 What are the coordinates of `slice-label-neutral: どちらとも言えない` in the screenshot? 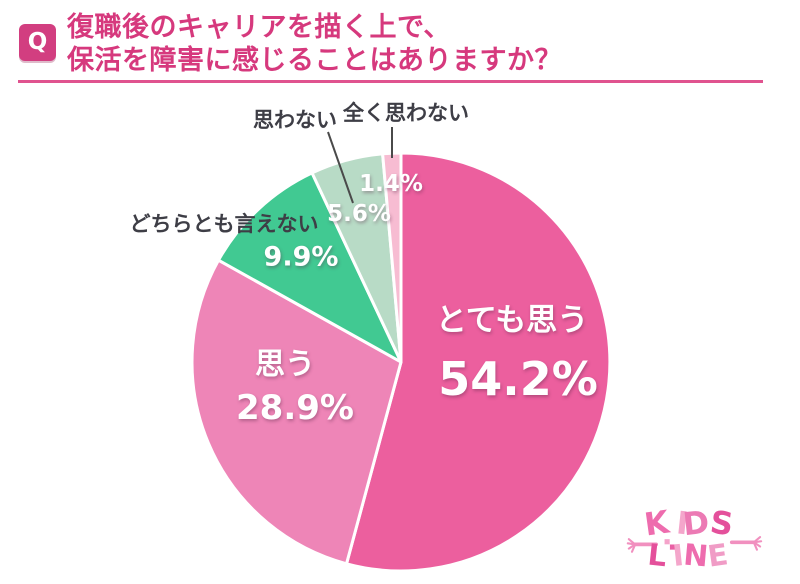 It's located at (224, 224).